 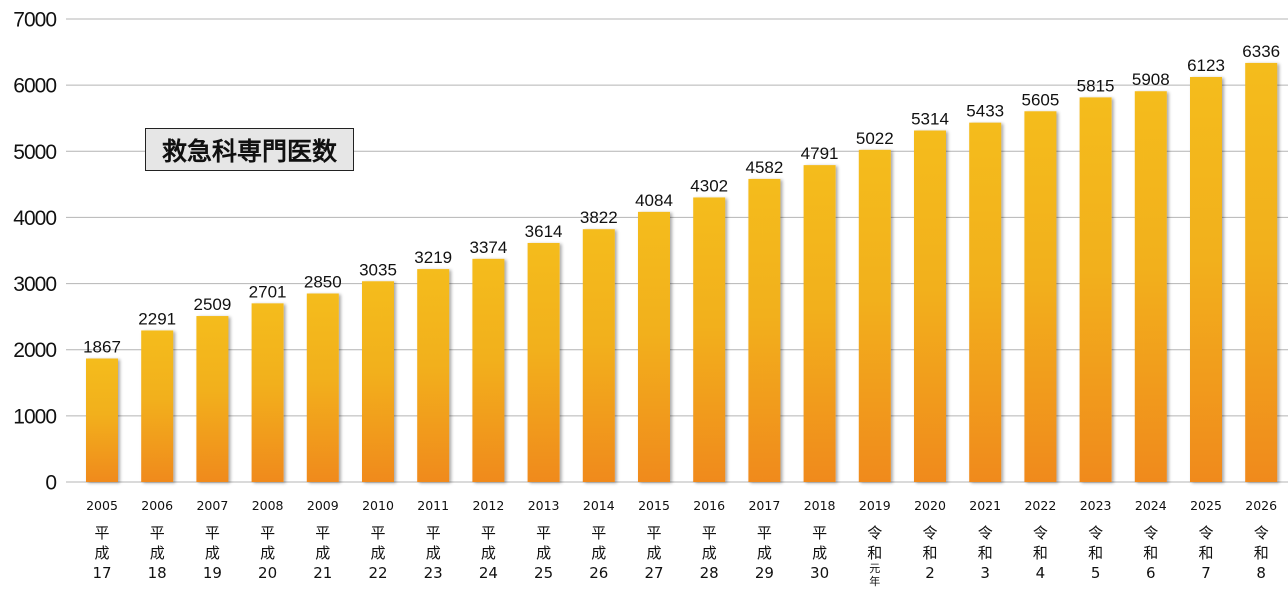 I want to click on x-tick-year: 2014, so click(x=599, y=505).